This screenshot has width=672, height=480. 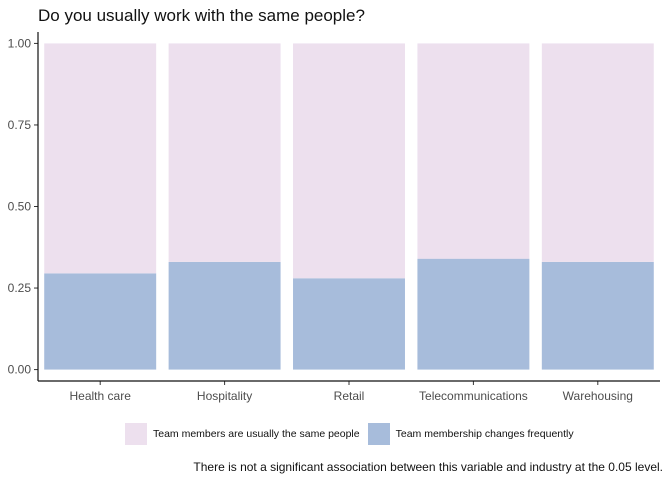 I want to click on y-tick-label: 0.25, so click(x=20, y=288).